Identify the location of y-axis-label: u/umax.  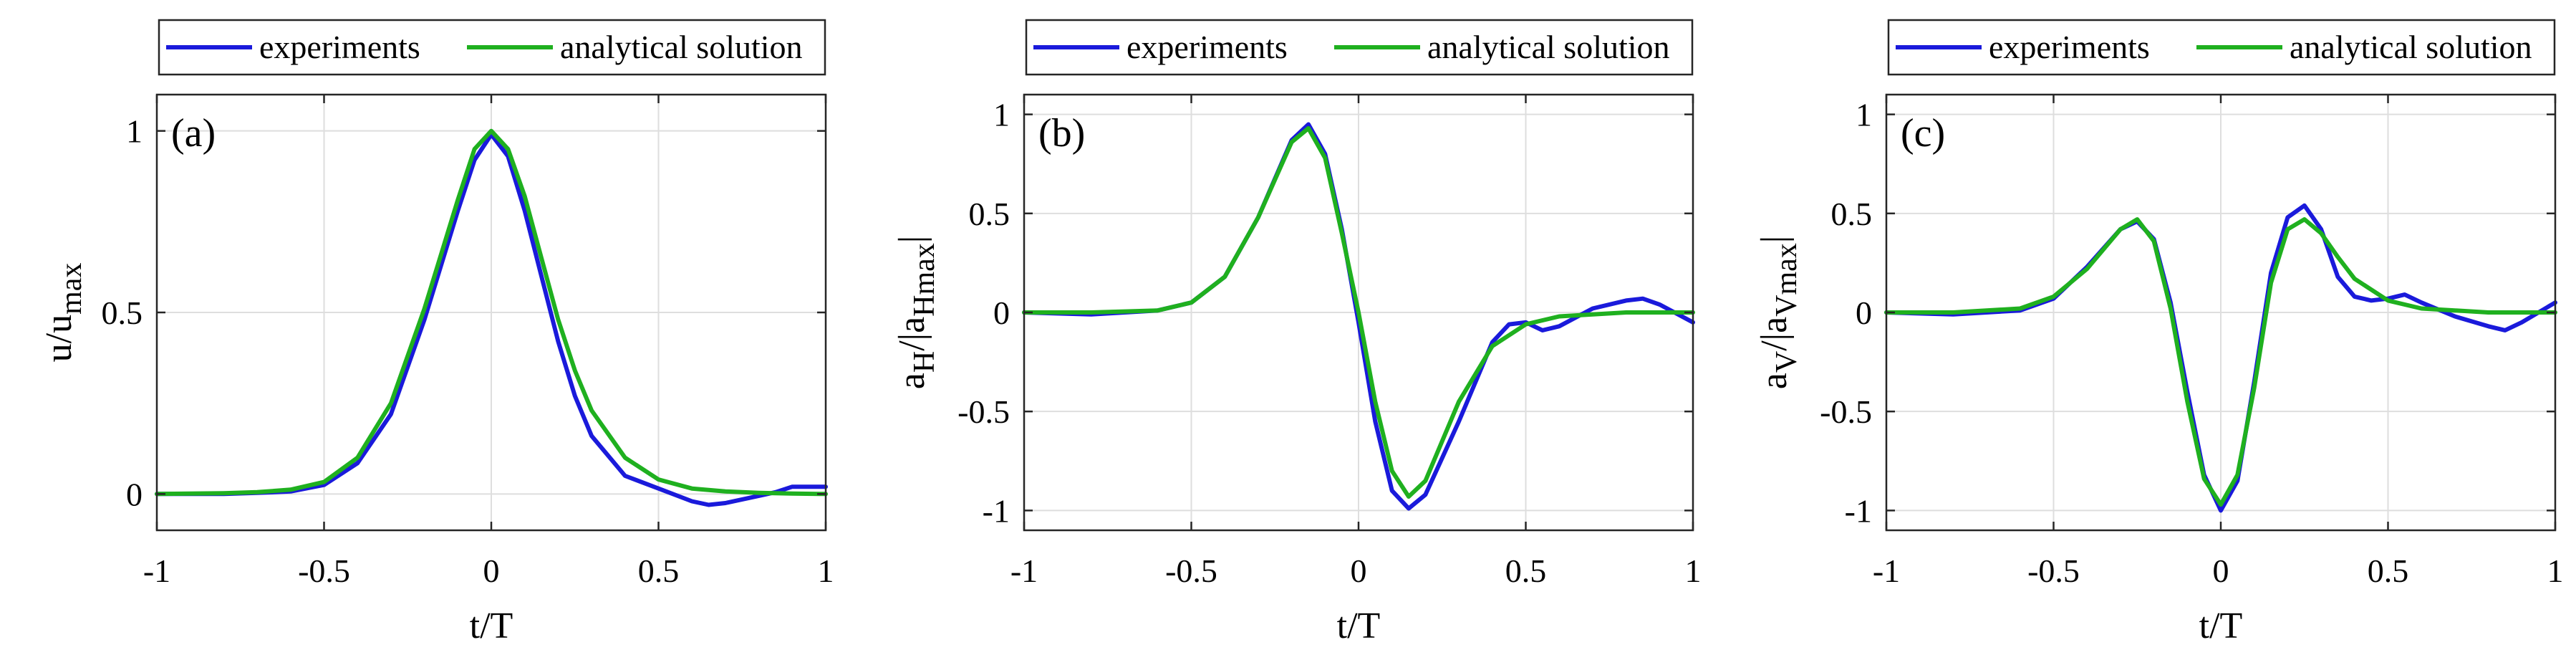
(64, 313).